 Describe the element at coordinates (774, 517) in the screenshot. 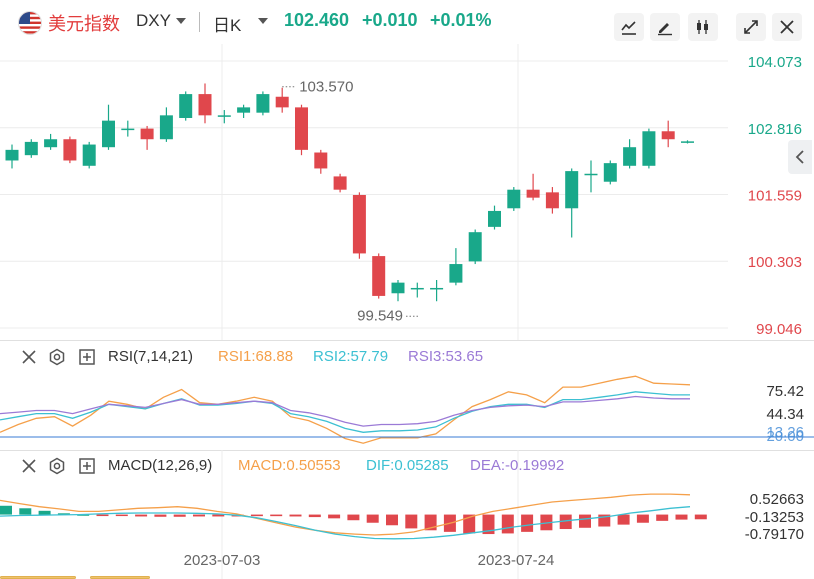

I see `macd-y-label: -0.13253` at that location.